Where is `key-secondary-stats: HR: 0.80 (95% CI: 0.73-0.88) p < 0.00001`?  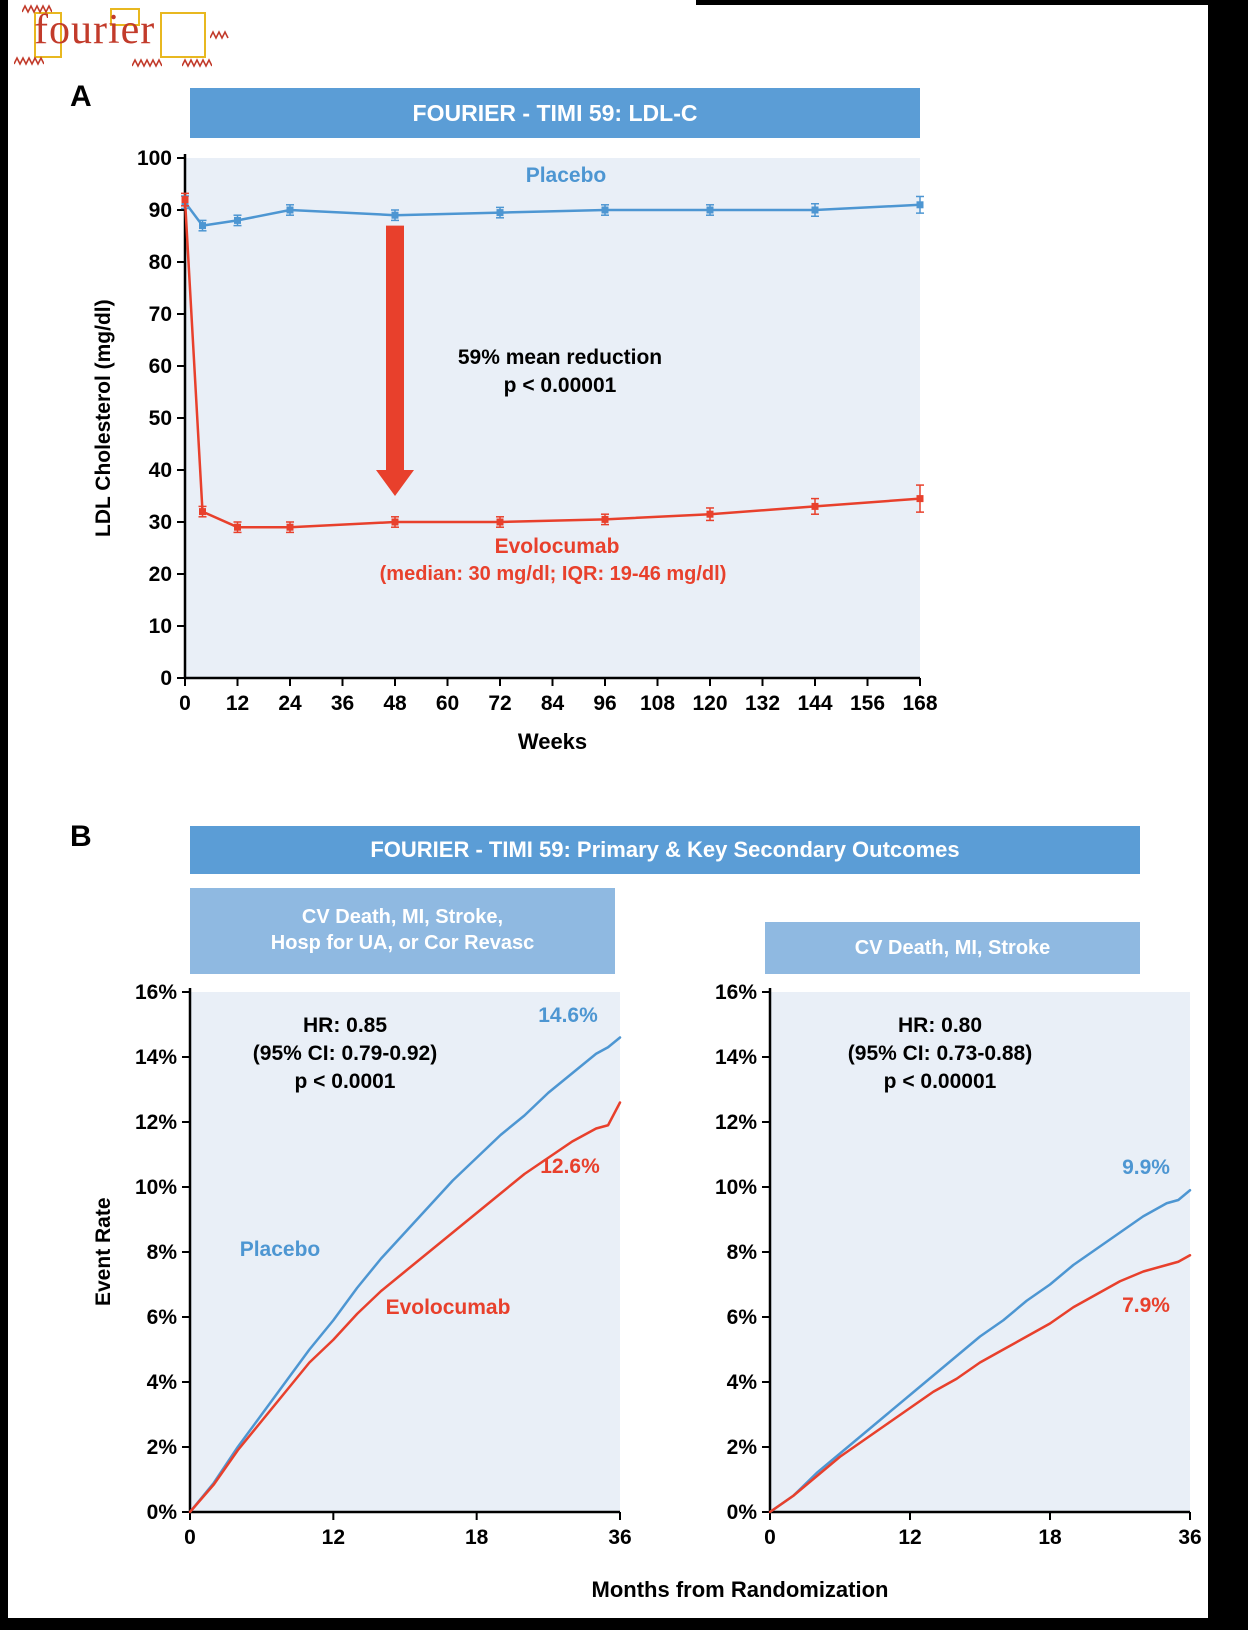 key-secondary-stats: HR: 0.80 (95% CI: 0.73-0.88) p < 0.00001 is located at coordinates (940, 1054).